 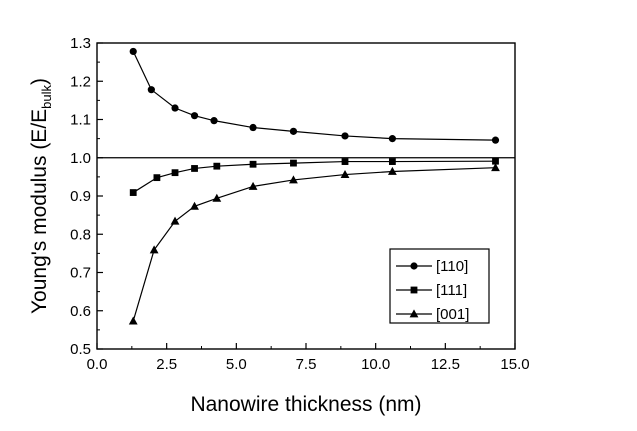 I want to click on series-circle, so click(x=314, y=95).